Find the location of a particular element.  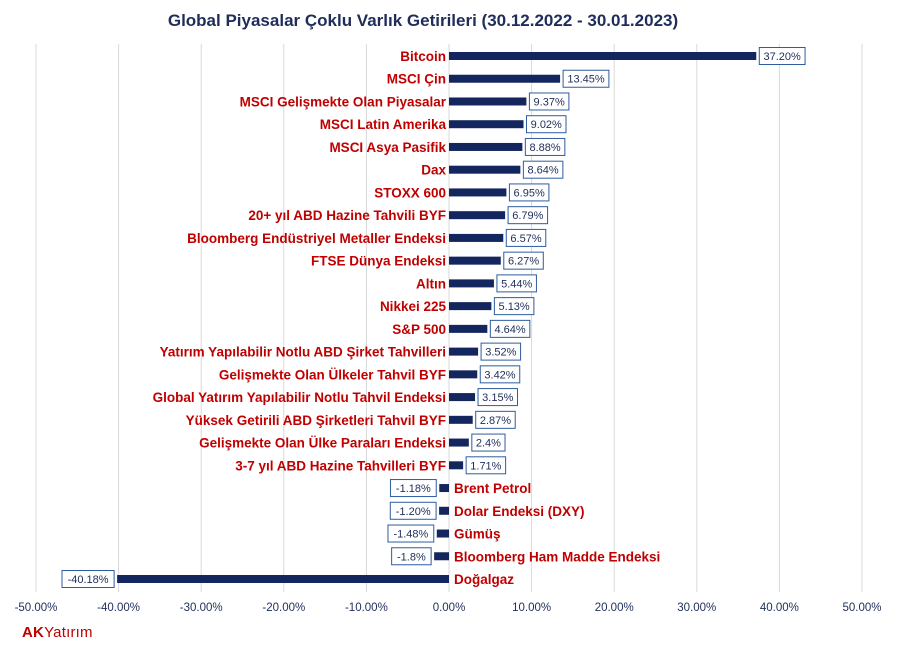

x-tick-label: 30.00% is located at coordinates (696, 608).